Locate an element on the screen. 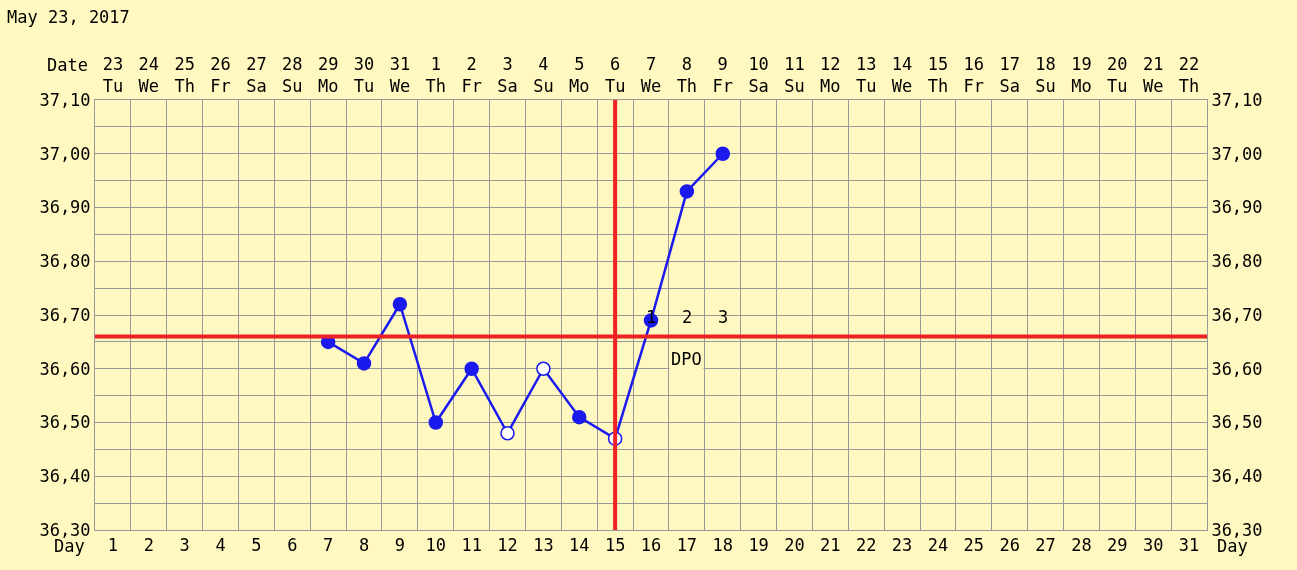  x-tick-label: 18 is located at coordinates (722, 545).